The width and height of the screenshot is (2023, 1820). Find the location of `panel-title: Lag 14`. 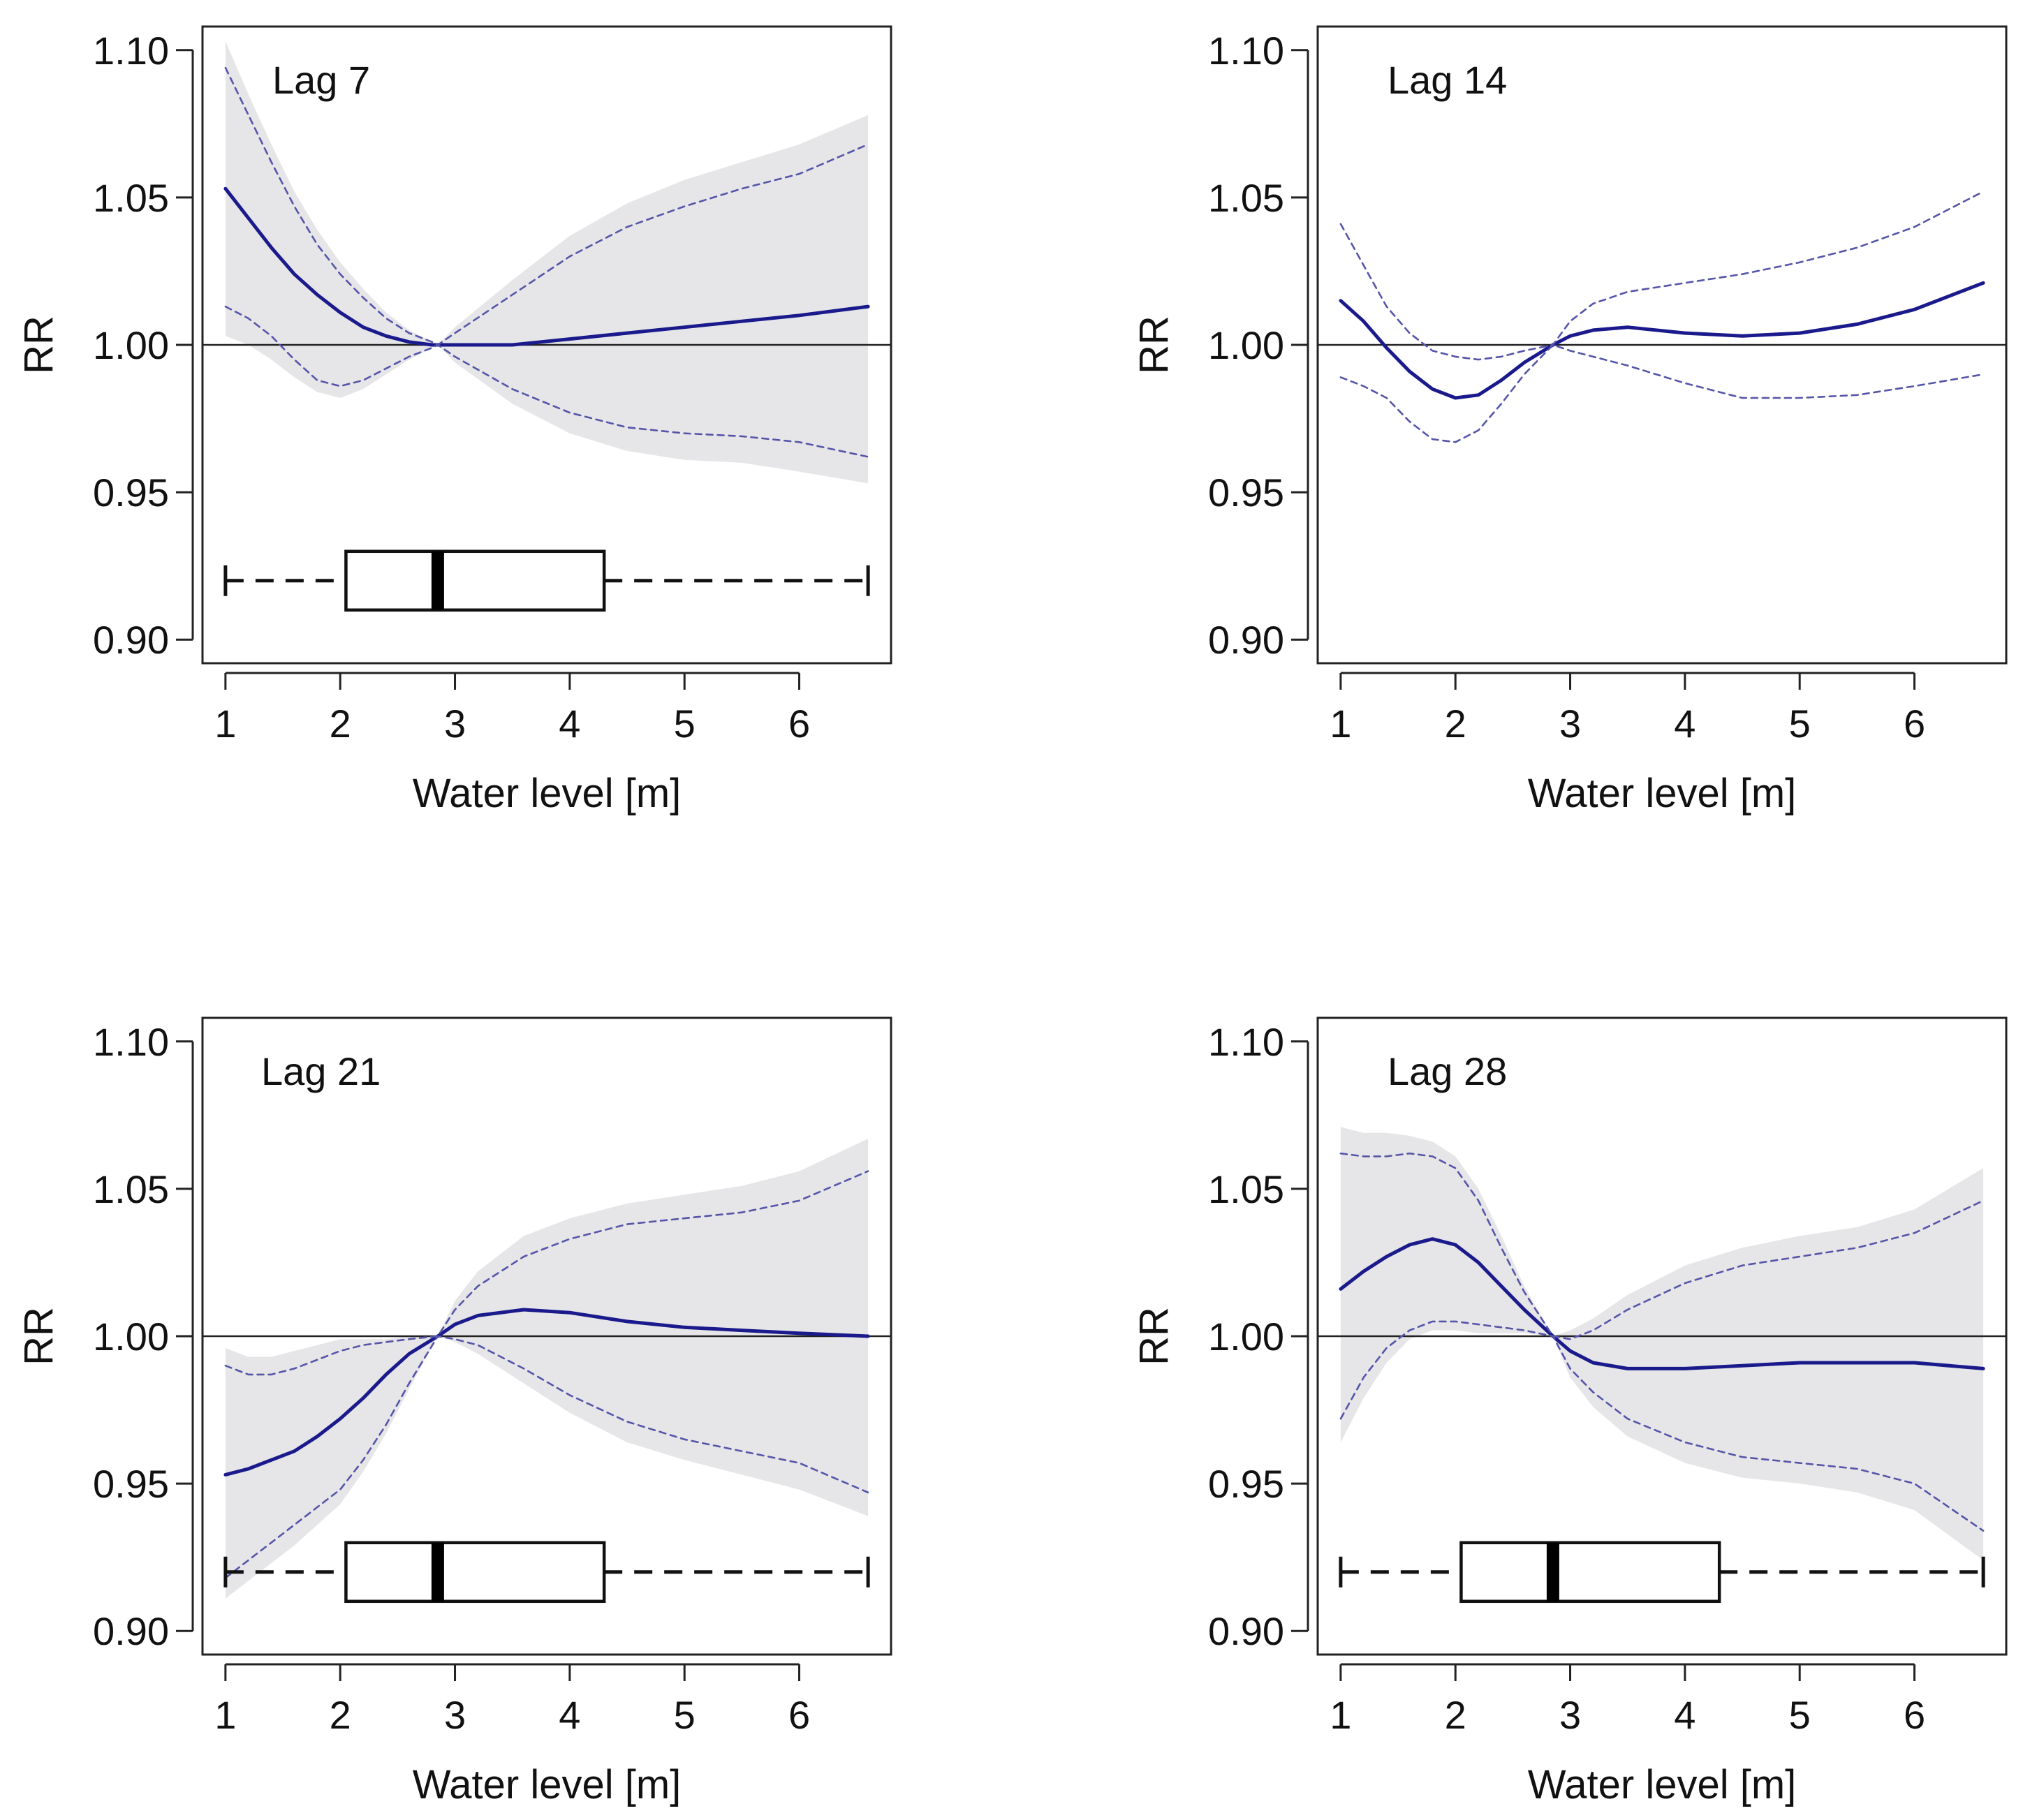

panel-title: Lag 14 is located at coordinates (1448, 80).